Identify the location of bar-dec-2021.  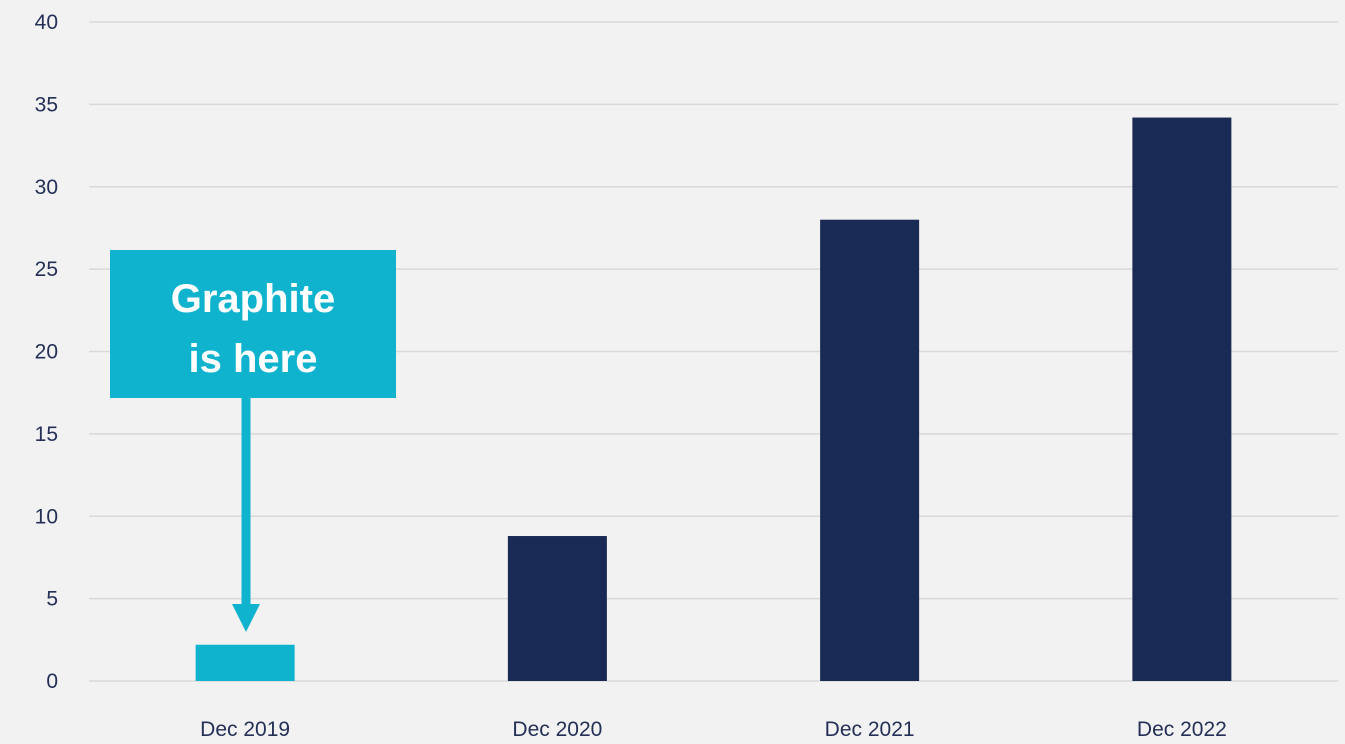
(870, 450).